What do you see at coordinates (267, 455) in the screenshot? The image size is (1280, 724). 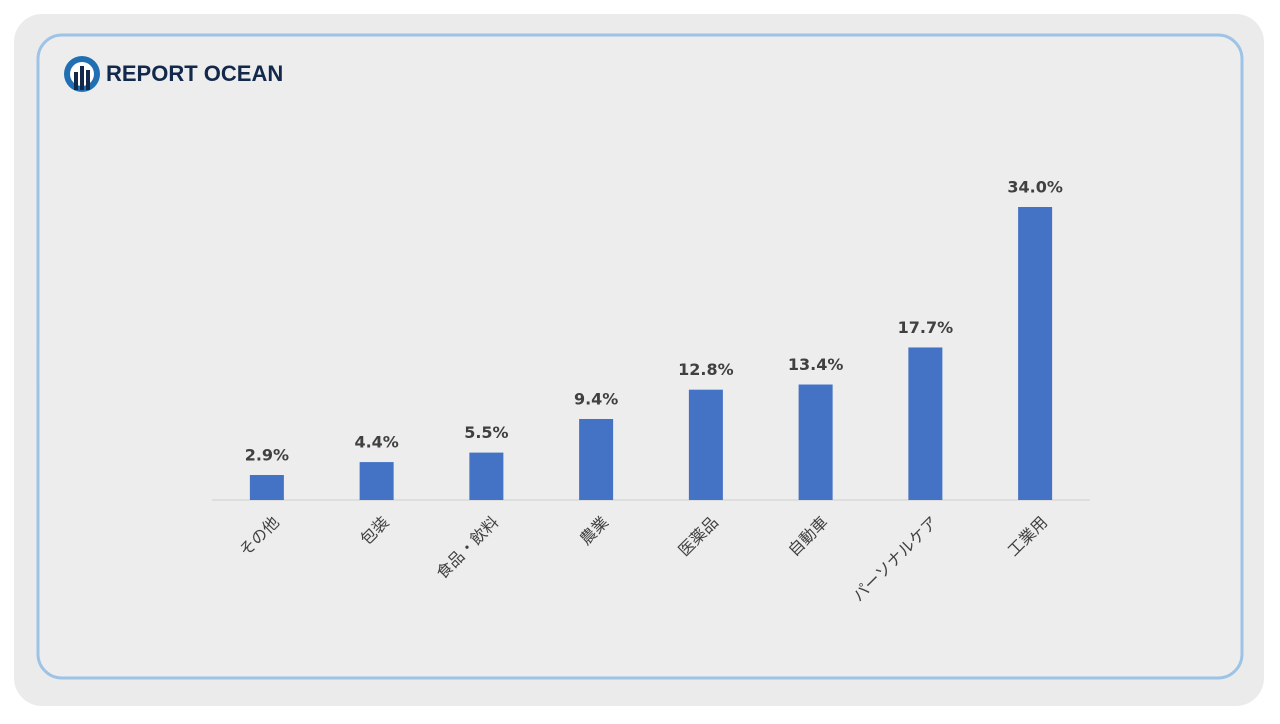 I see `data-label: 2.9%` at bounding box center [267, 455].